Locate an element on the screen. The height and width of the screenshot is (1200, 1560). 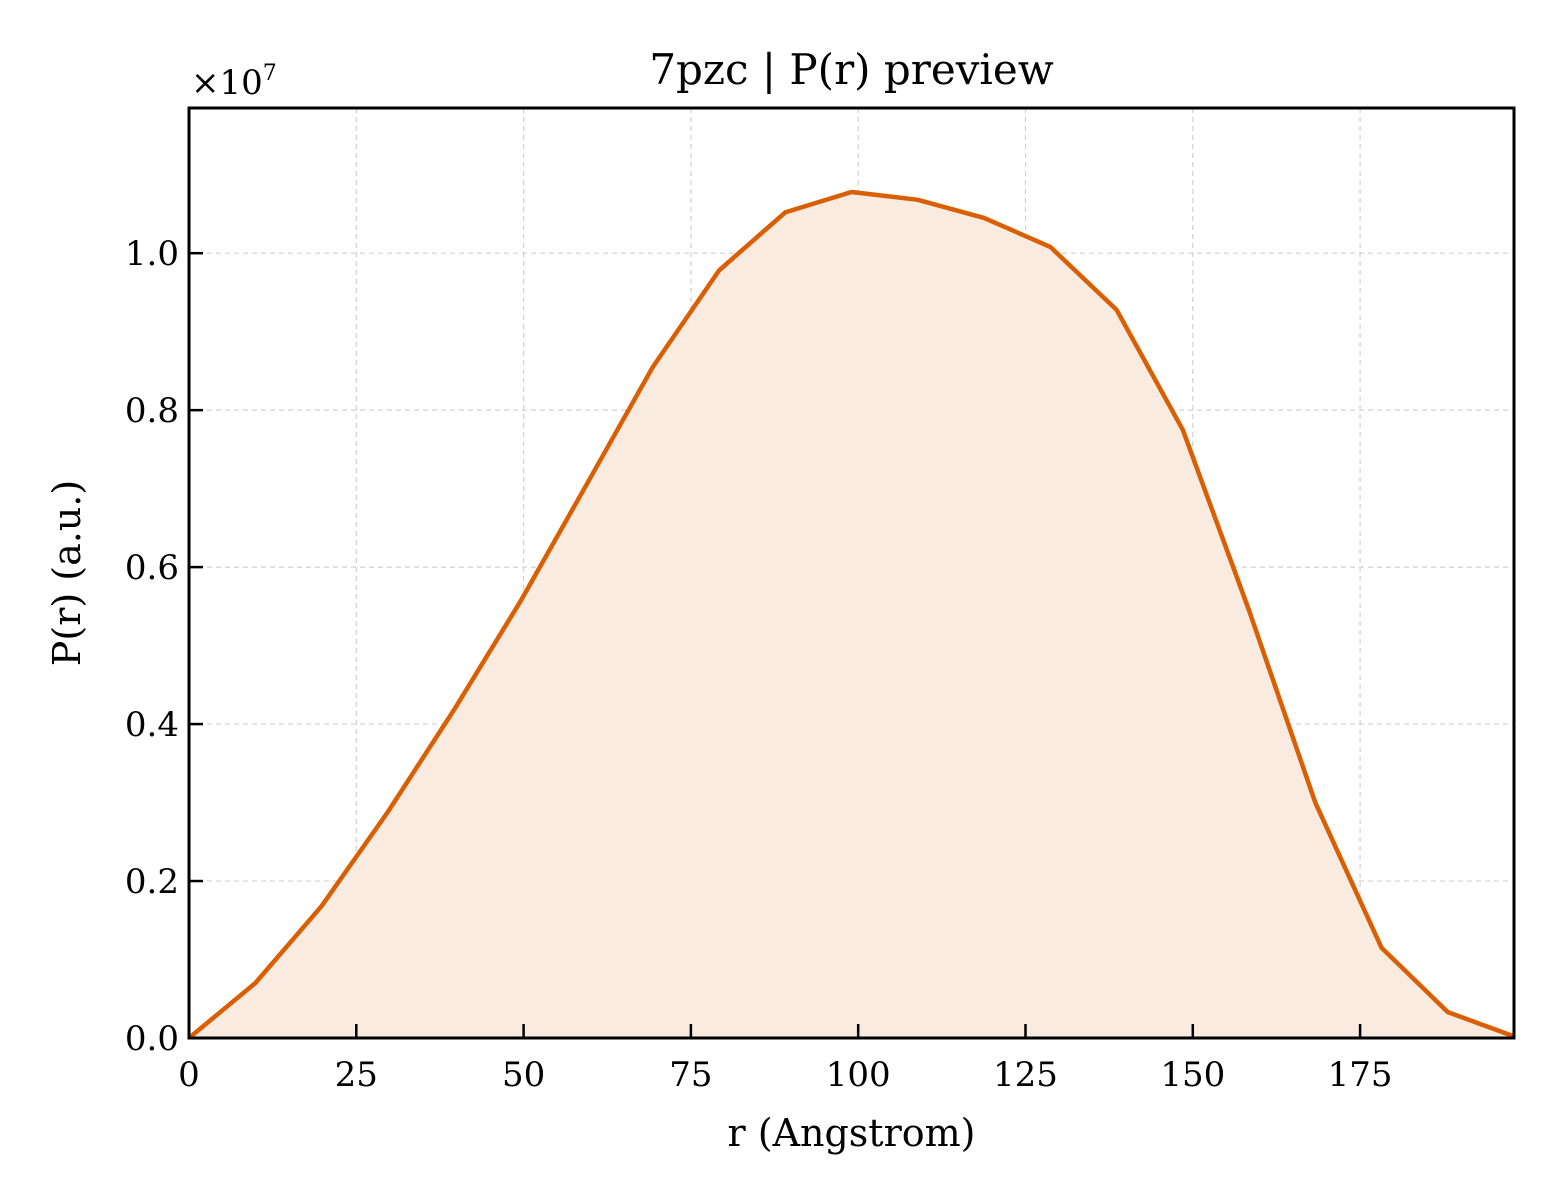
x-tick-label: 150 is located at coordinates (1192, 1075).